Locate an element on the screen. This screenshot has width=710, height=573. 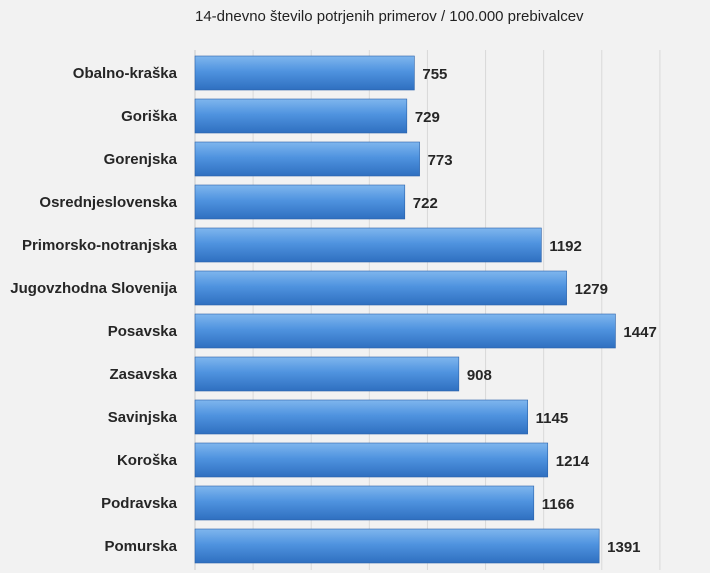
data-label: 1145 is located at coordinates (552, 418).